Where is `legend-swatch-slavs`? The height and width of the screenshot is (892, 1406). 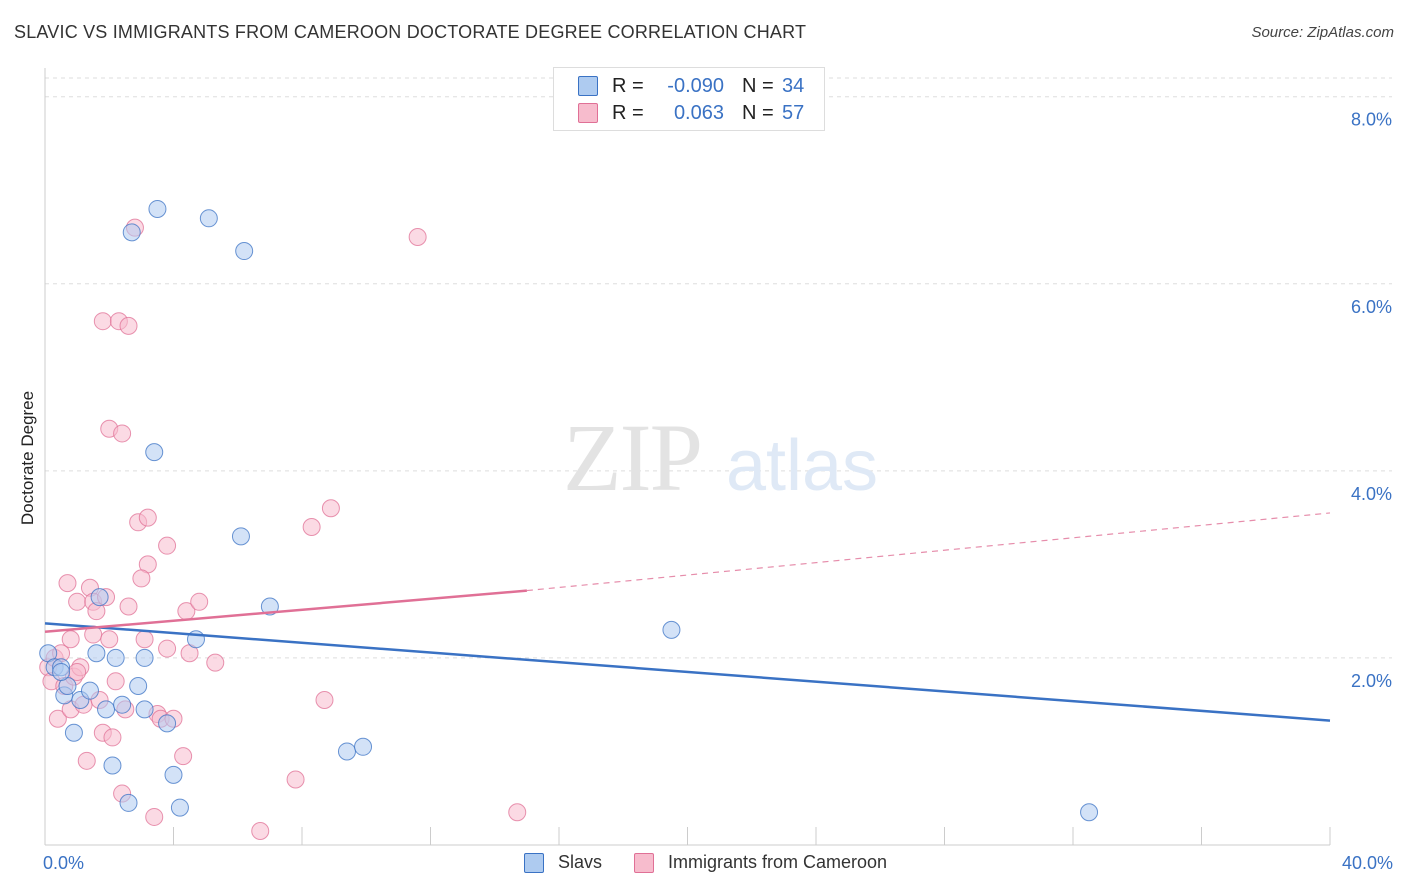 legend-swatch-slavs is located at coordinates (588, 86).